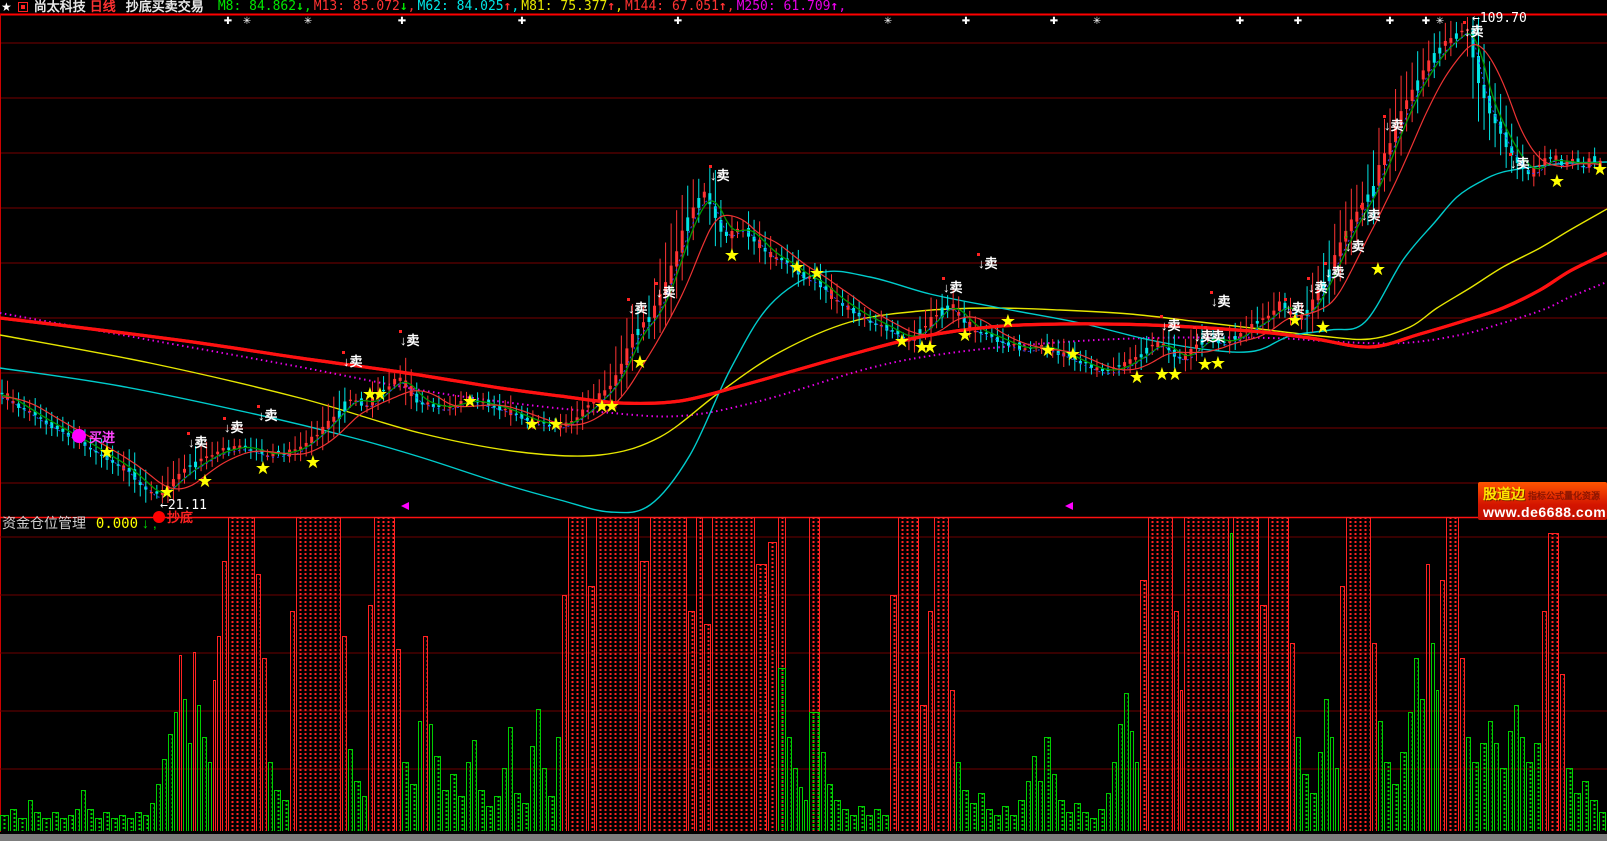  Describe the element at coordinates (791, 7) in the screenshot. I see `ma-legend-item: M250: 61.709↑,` at that location.